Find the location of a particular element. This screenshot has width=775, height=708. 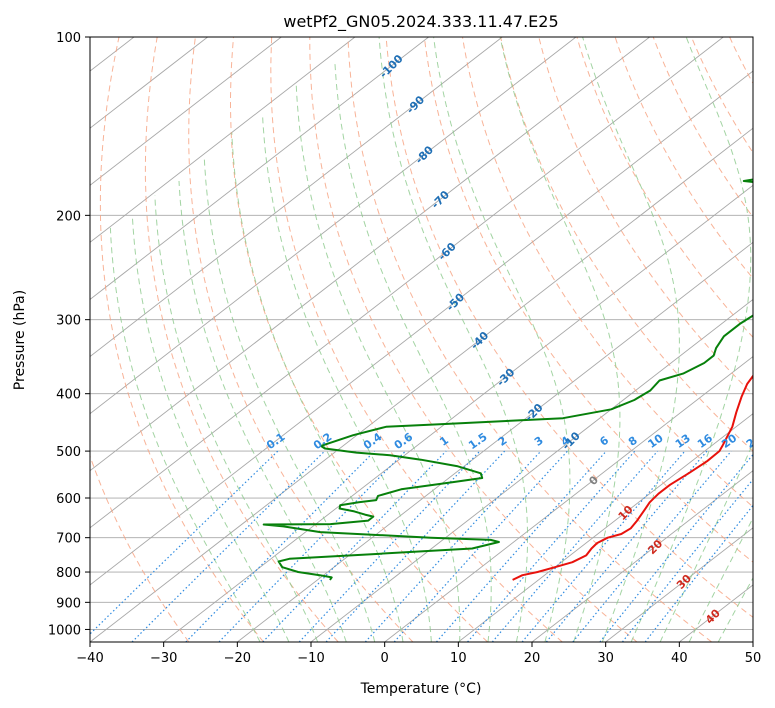

x-tick-label: 0 is located at coordinates (385, 658).